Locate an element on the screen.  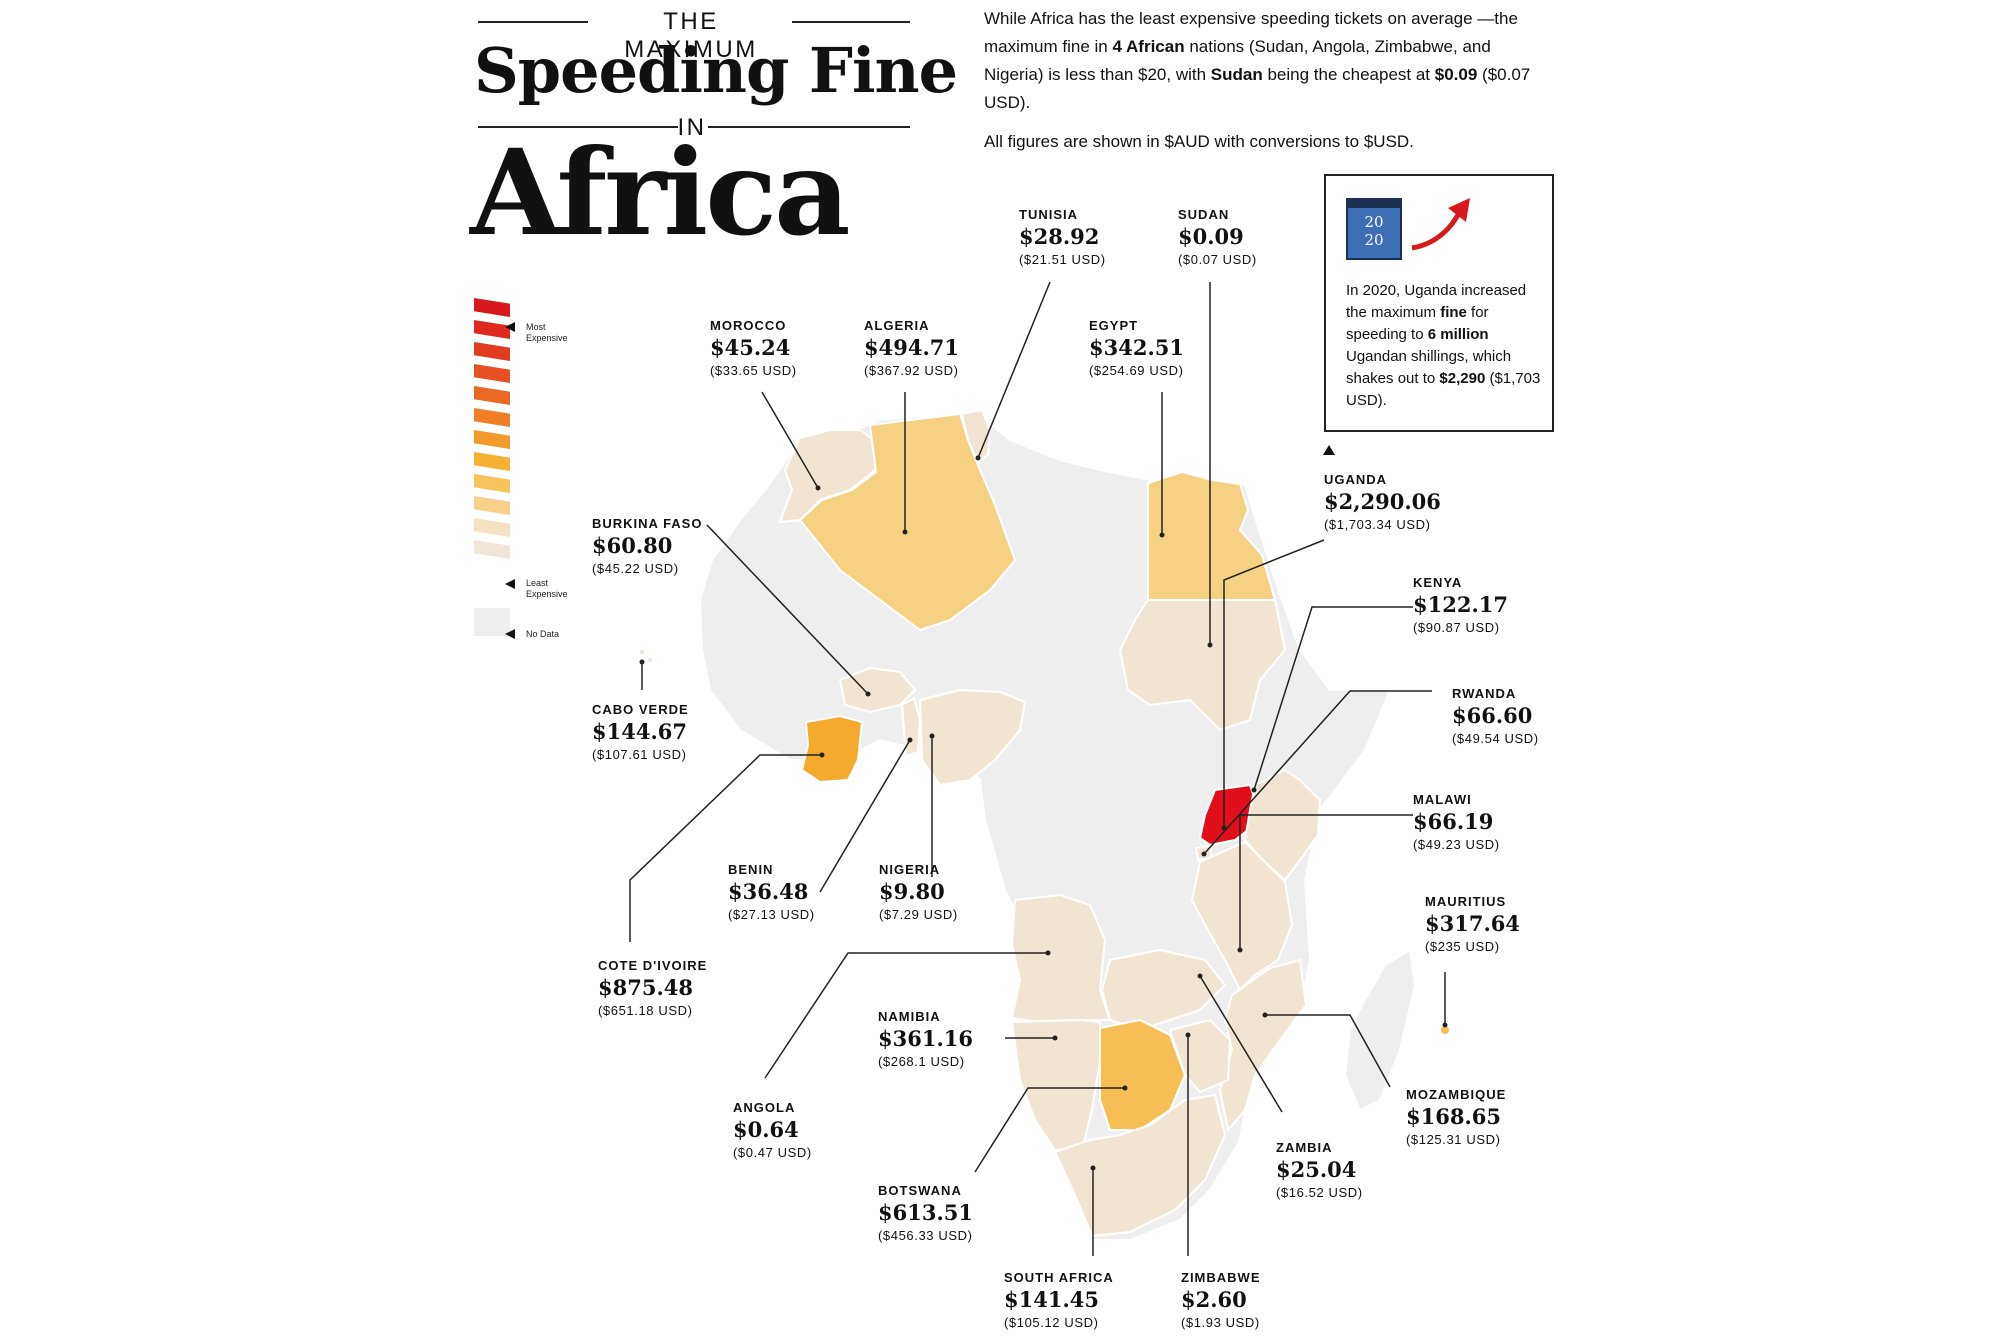
fine-usd: ($27.13 USD) is located at coordinates (771, 914).